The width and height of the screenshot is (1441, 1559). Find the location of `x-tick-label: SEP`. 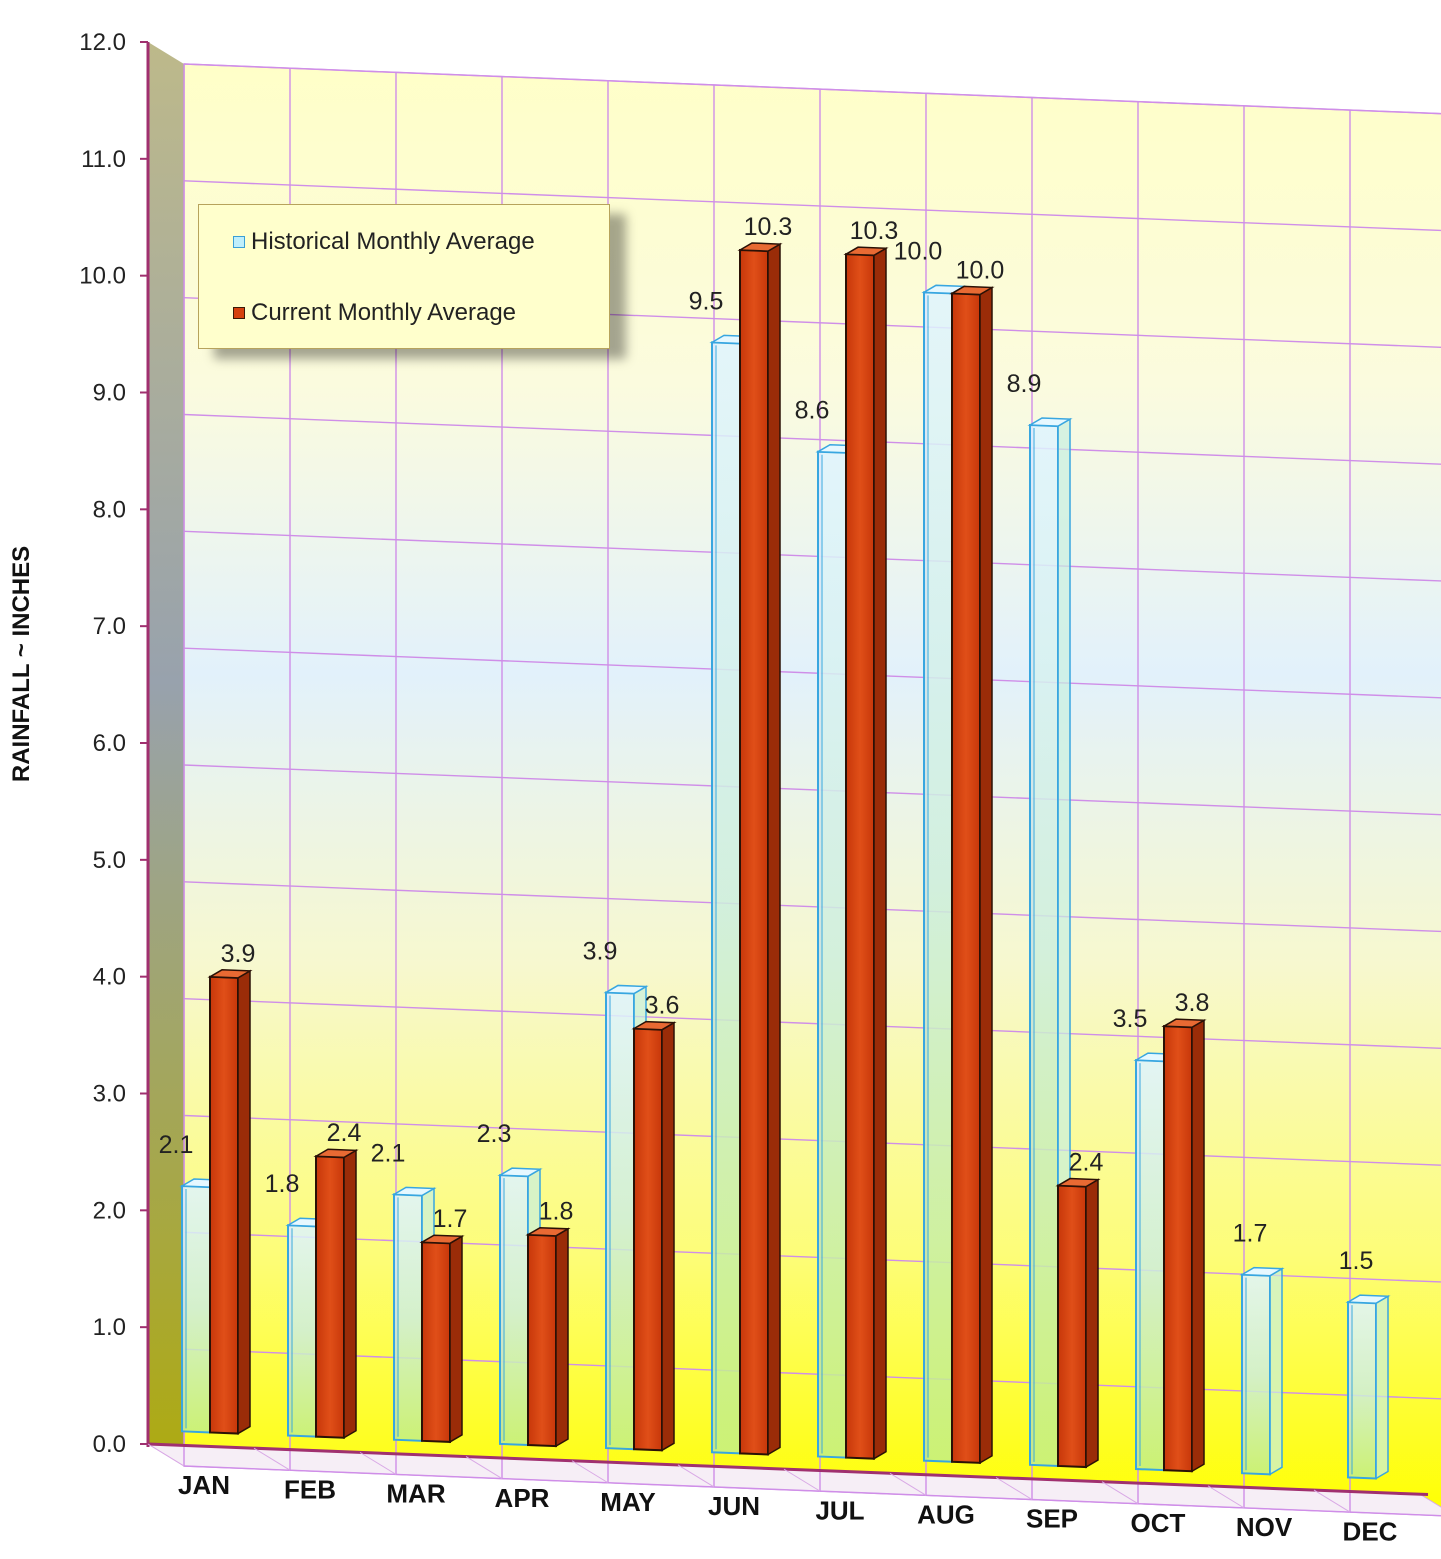

x-tick-label: SEP is located at coordinates (1052, 1519).